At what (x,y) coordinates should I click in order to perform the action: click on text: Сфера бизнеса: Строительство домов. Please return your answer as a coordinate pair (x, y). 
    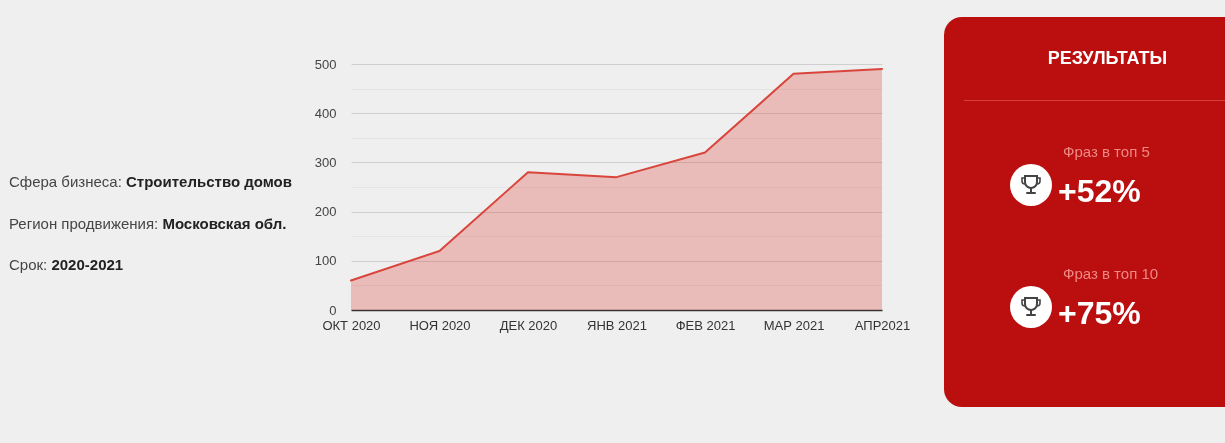
    Looking at the image, I should click on (151, 181).